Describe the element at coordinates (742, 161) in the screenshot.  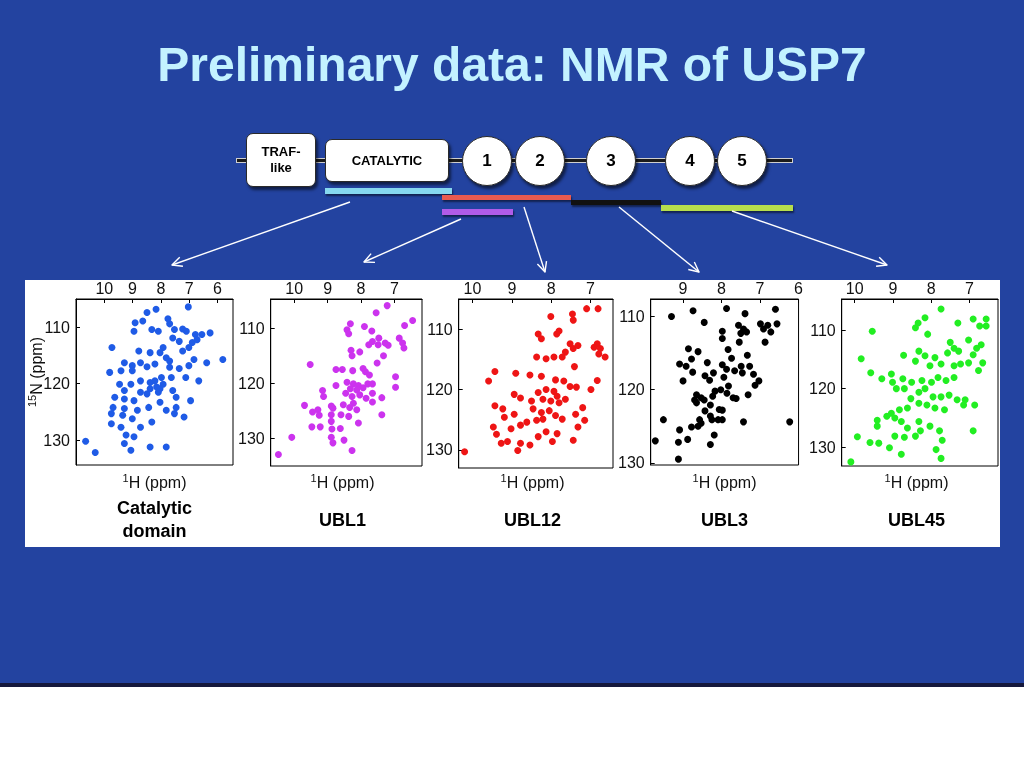
I see `domain-circle: 5` at that location.